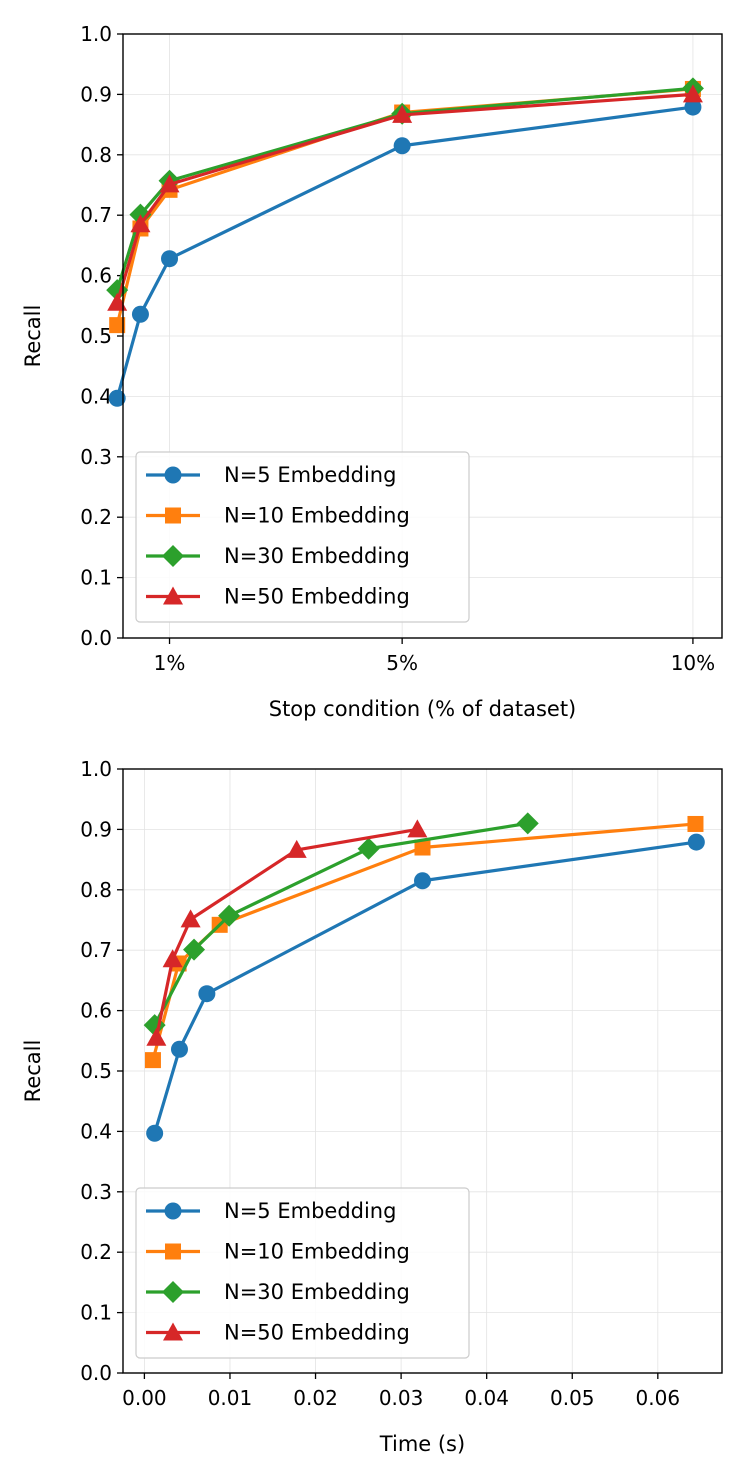 The height and width of the screenshot is (1465, 750). What do you see at coordinates (423, 709) in the screenshot?
I see `x-axis-label: Stop condition (% of dataset)` at bounding box center [423, 709].